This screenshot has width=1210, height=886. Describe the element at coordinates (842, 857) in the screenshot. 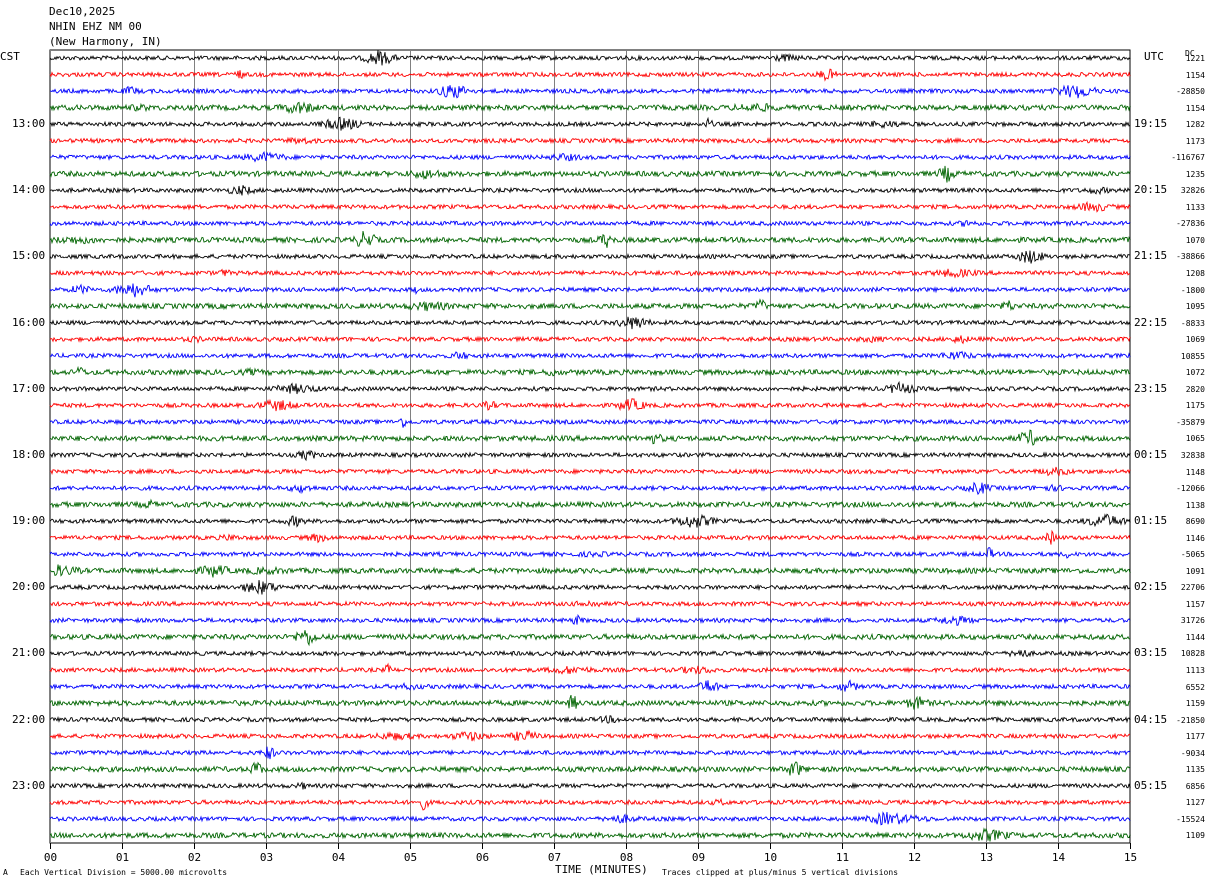

I see `x-tick-label-11: 11` at that location.